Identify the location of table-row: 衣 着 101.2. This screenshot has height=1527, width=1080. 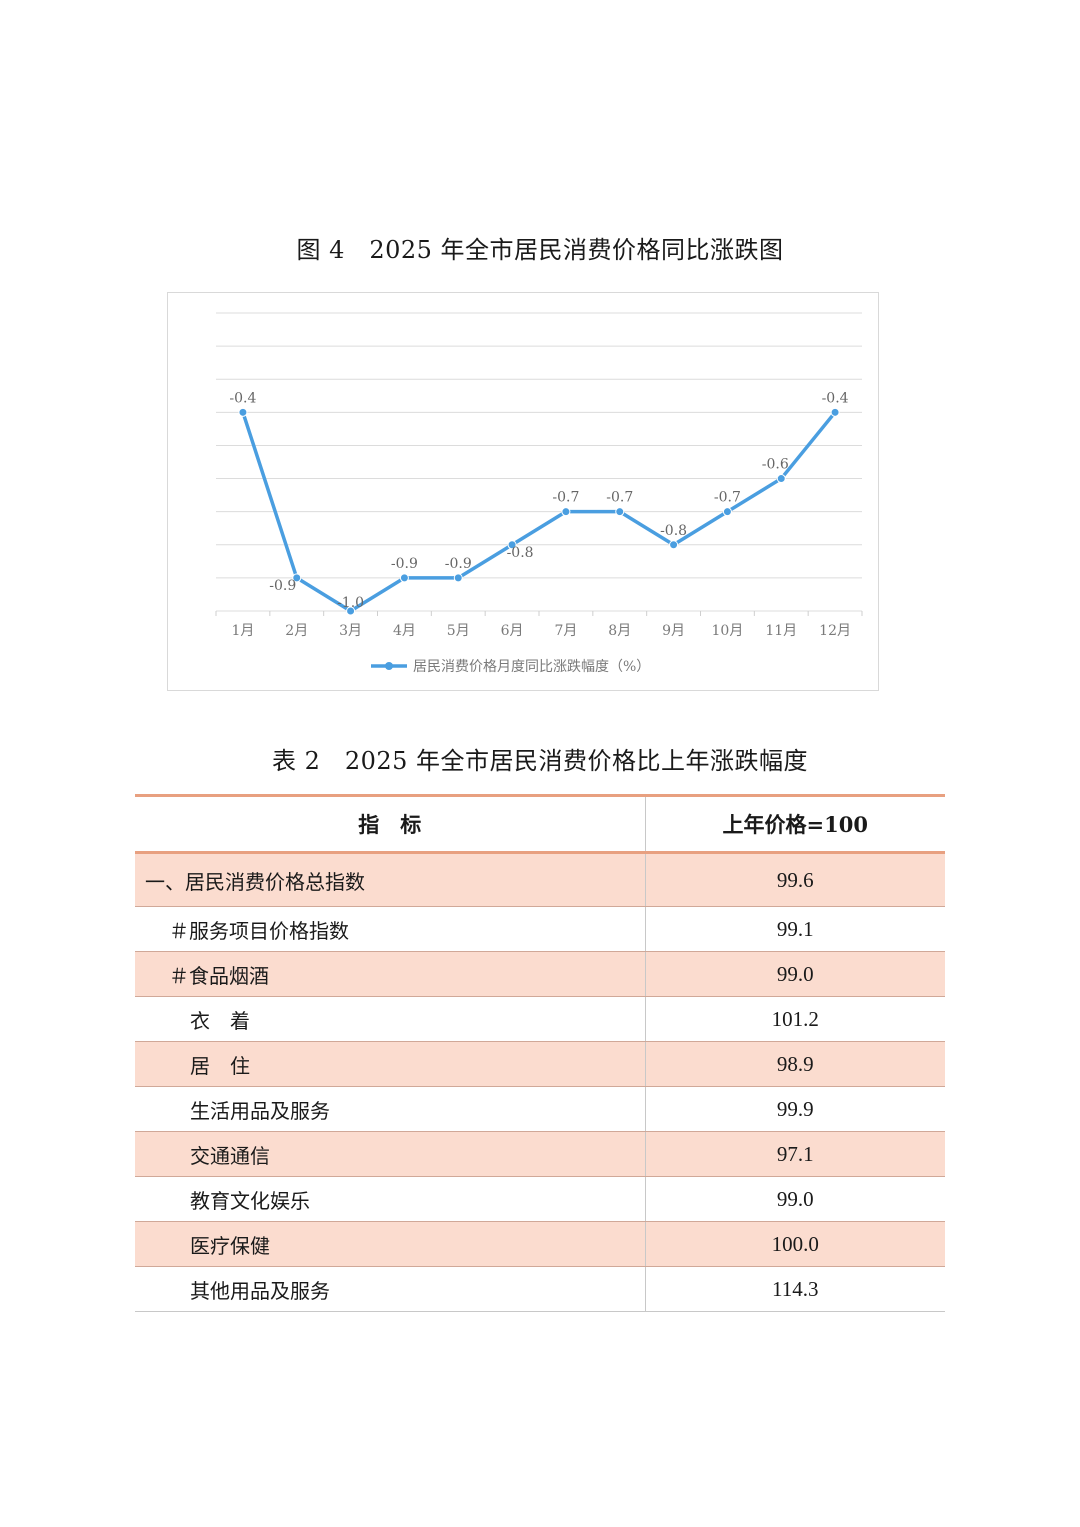
(540, 1019).